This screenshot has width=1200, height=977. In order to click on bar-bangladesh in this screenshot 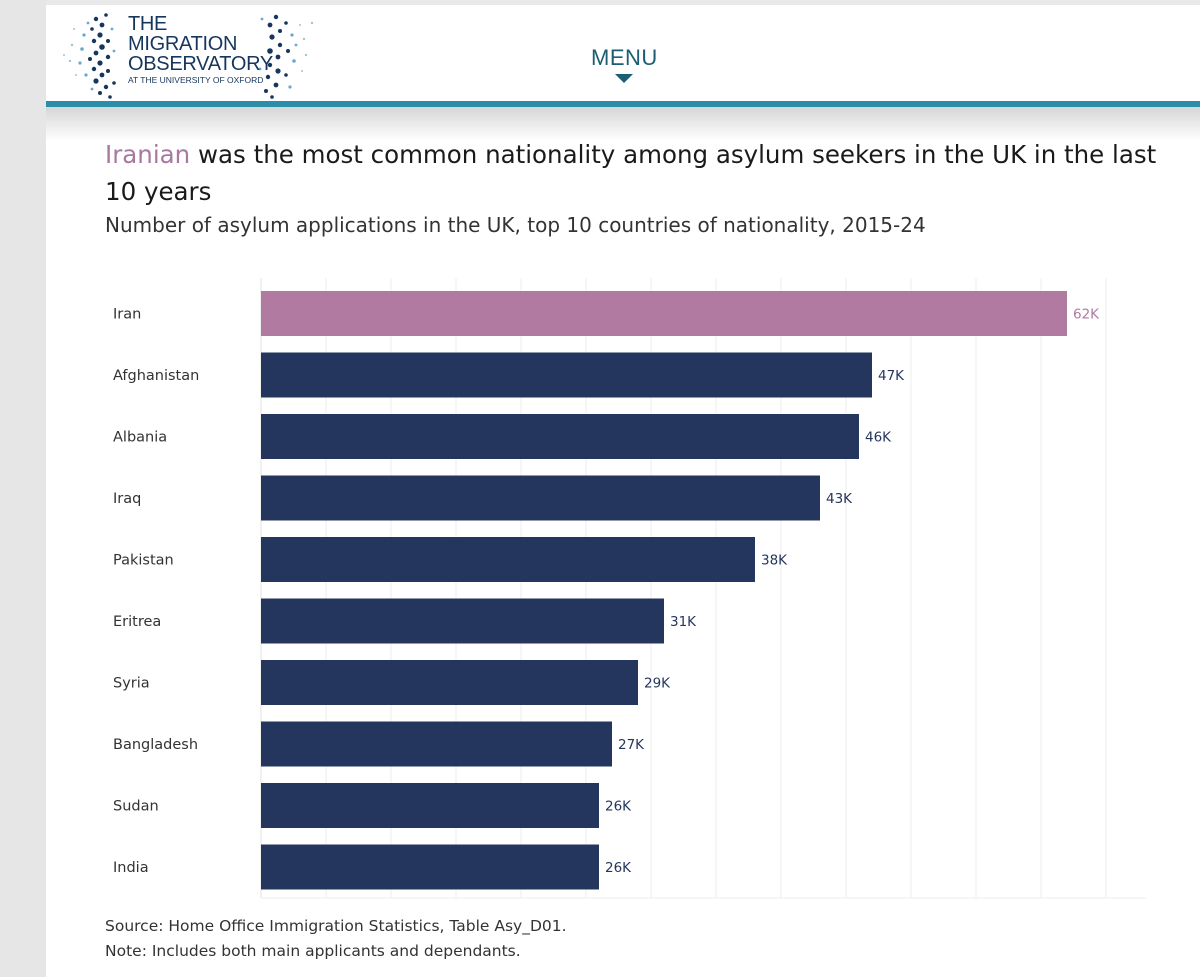, I will do `click(436, 744)`.